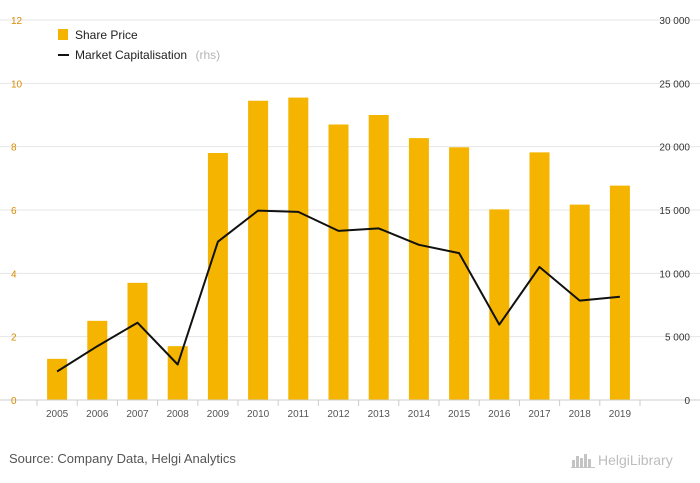 This screenshot has height=483, width=700. Describe the element at coordinates (620, 414) in the screenshot. I see `x-tick-label: 2019` at that location.